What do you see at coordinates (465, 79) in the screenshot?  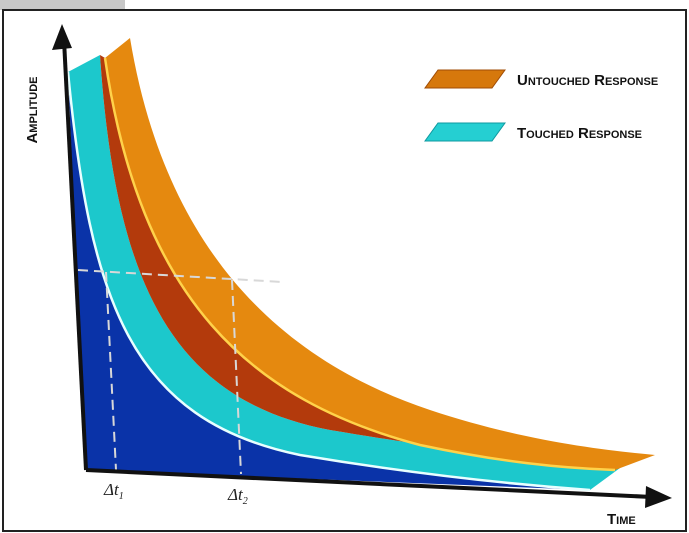 I see `legend-swatch-untouched` at bounding box center [465, 79].